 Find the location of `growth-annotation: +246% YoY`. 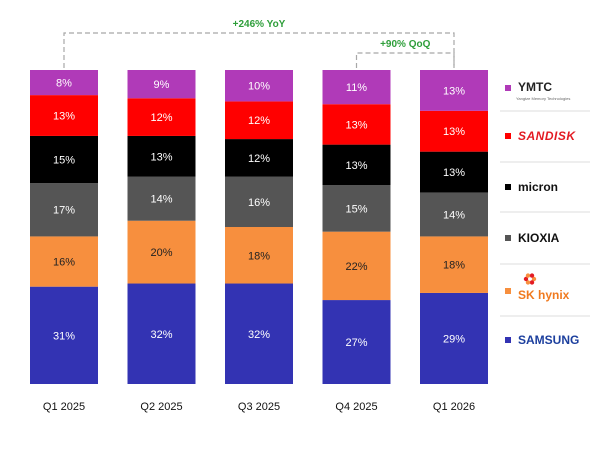

growth-annotation: +246% YoY is located at coordinates (259, 24).